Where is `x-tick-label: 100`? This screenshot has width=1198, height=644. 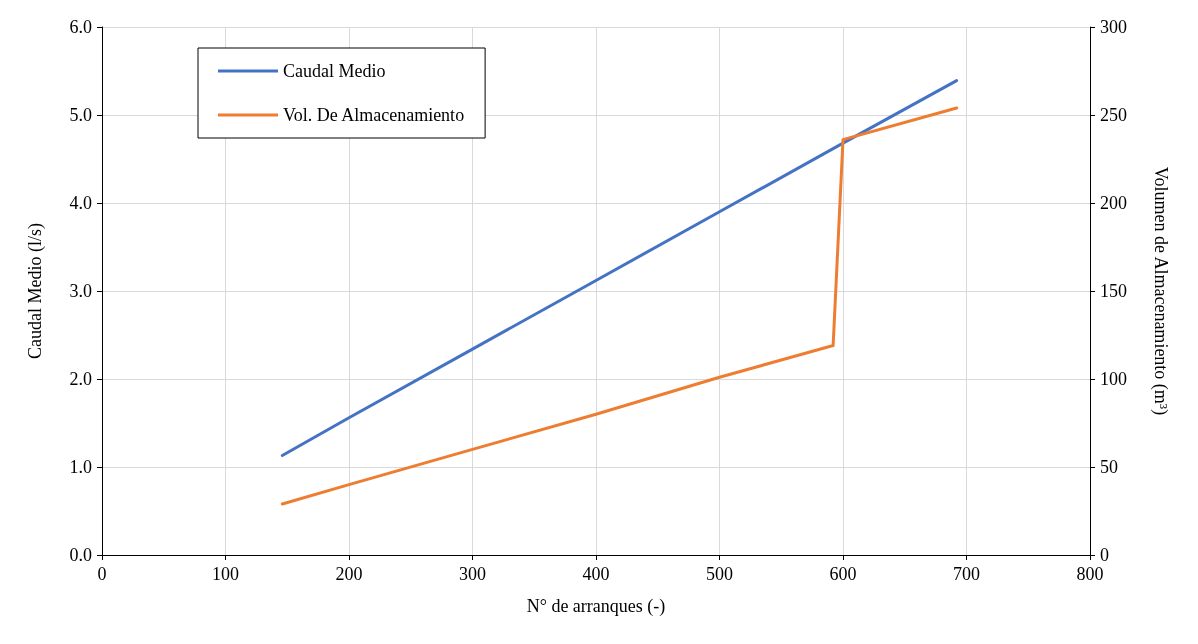
x-tick-label: 100 is located at coordinates (225, 574).